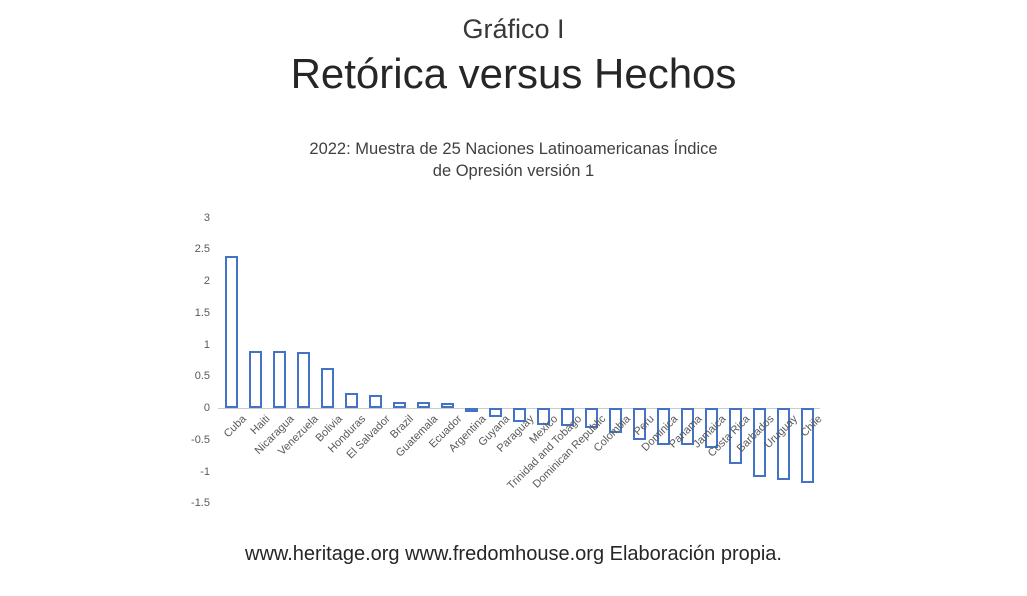  Describe the element at coordinates (205, 471) in the screenshot. I see `y-axis-tick-label: -1` at that location.